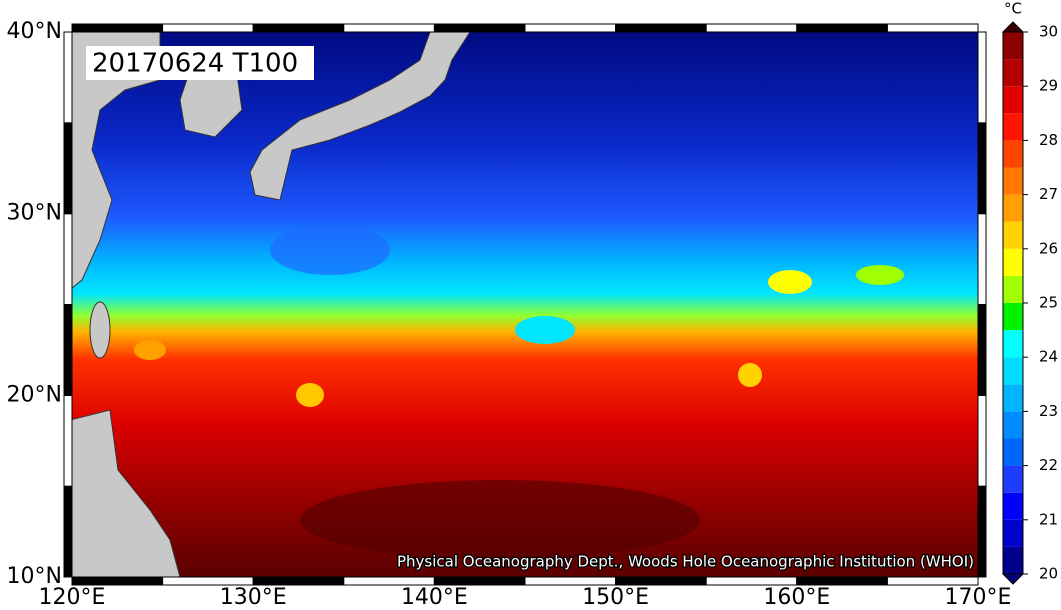 This screenshot has width=1061, height=610. I want to click on x-tick-label: 120°E, so click(72, 597).